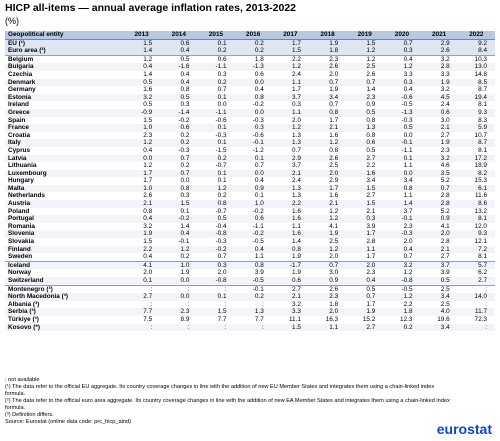 The width and height of the screenshot is (500, 441). Describe the element at coordinates (216, 281) in the screenshot. I see `value-cell: -0.8` at that location.